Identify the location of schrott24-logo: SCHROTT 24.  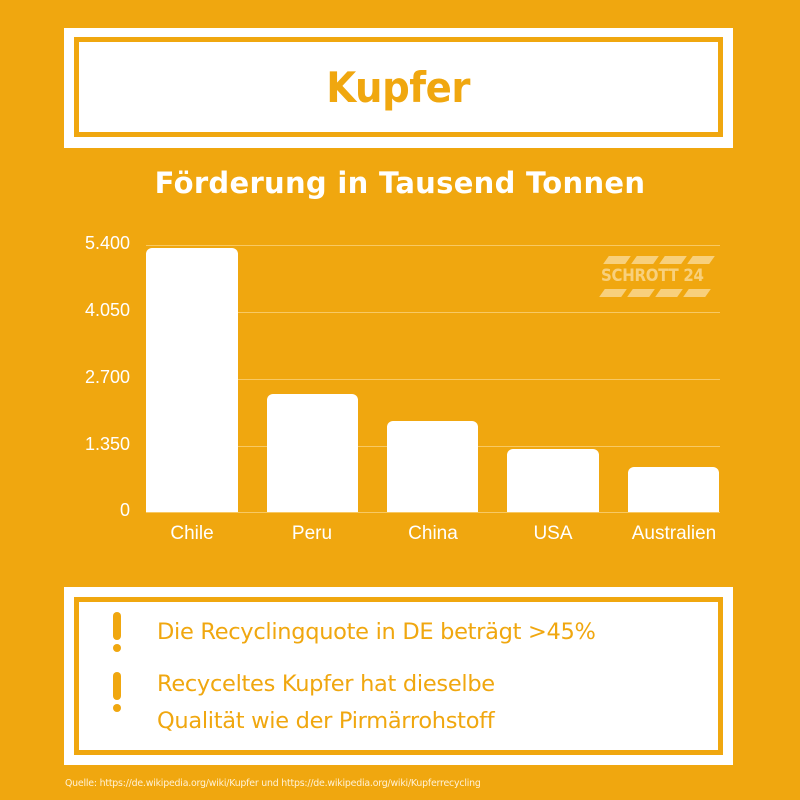
(661, 277).